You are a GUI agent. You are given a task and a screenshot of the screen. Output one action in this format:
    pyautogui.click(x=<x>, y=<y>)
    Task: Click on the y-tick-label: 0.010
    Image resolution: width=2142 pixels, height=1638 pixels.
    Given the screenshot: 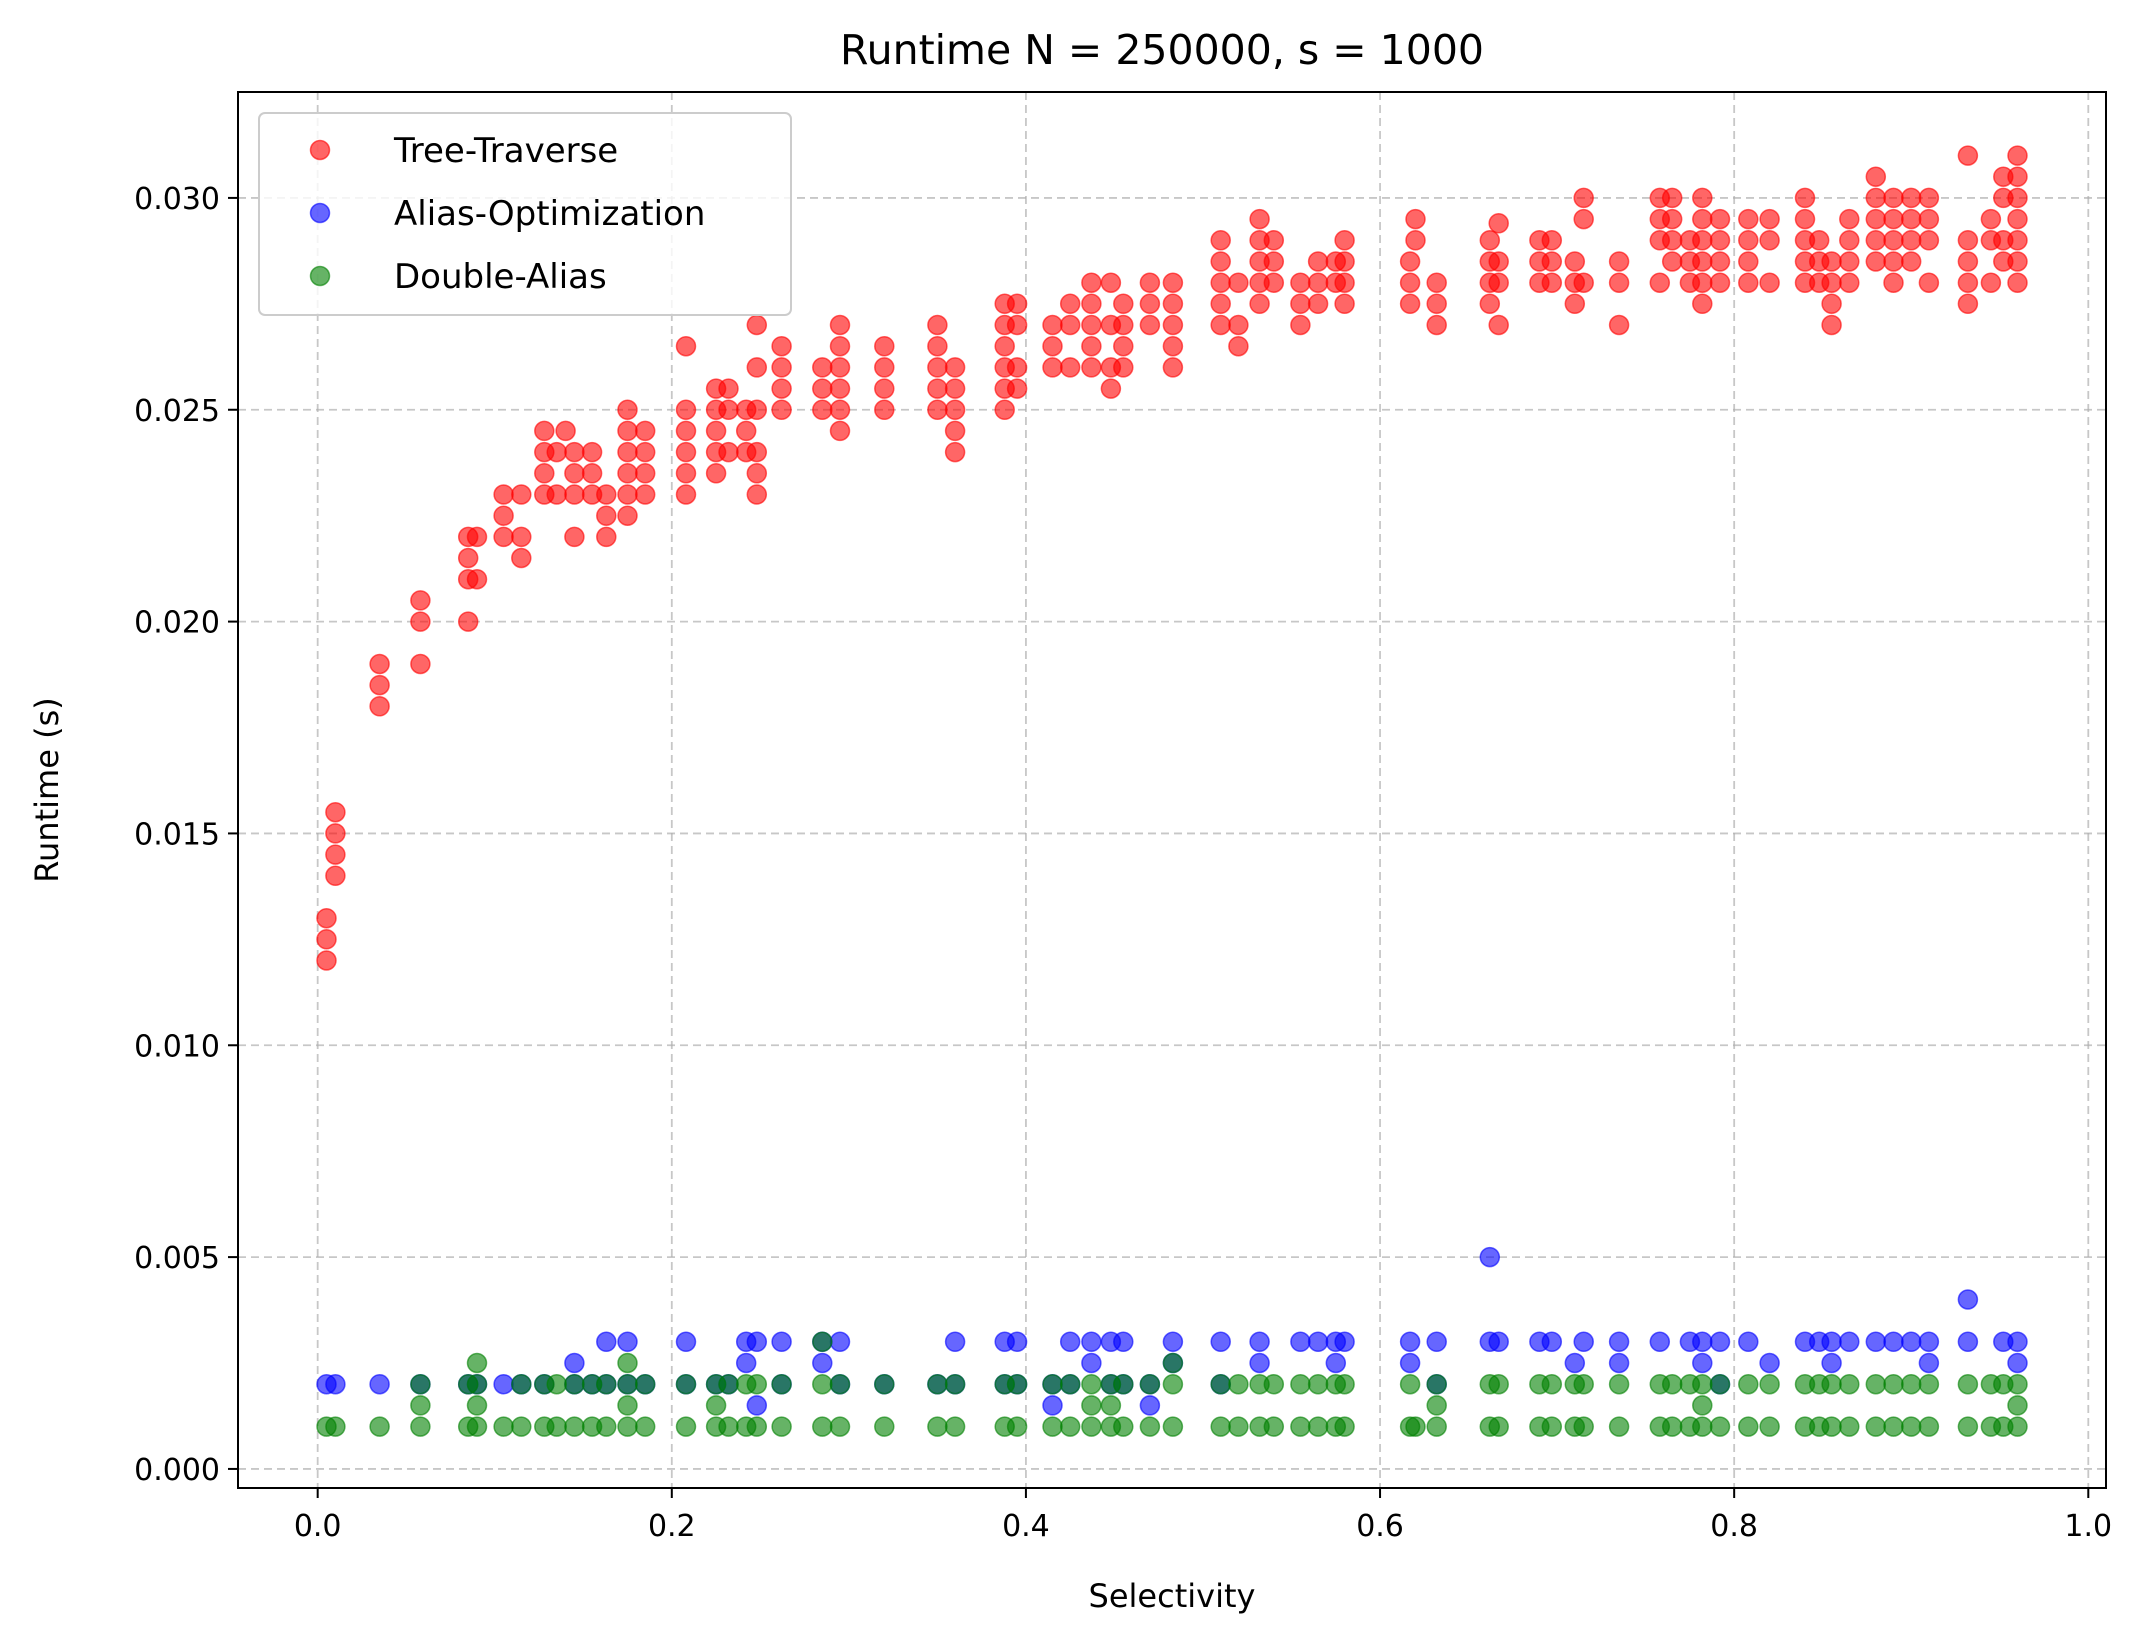 What is the action you would take?
    pyautogui.click(x=177, y=1046)
    